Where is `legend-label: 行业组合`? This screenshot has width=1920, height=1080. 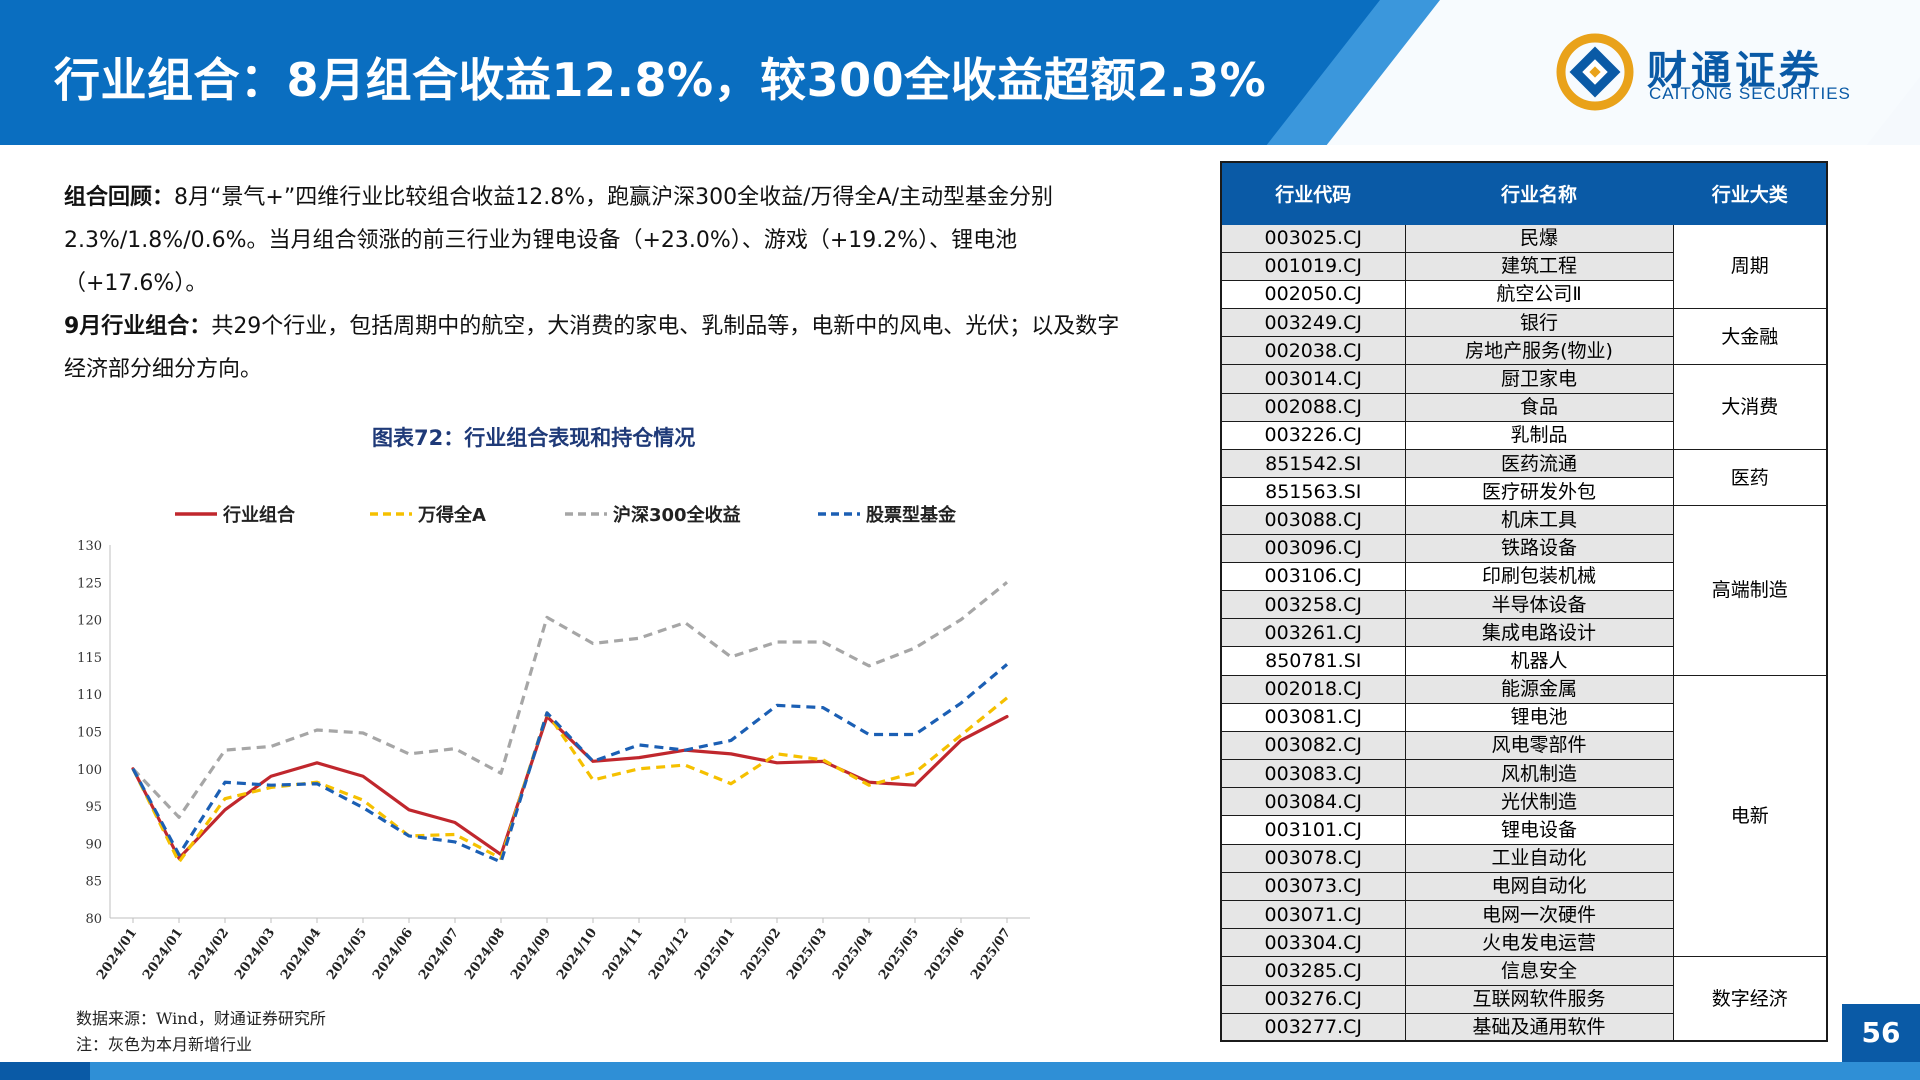 legend-label: 行业组合 is located at coordinates (259, 515).